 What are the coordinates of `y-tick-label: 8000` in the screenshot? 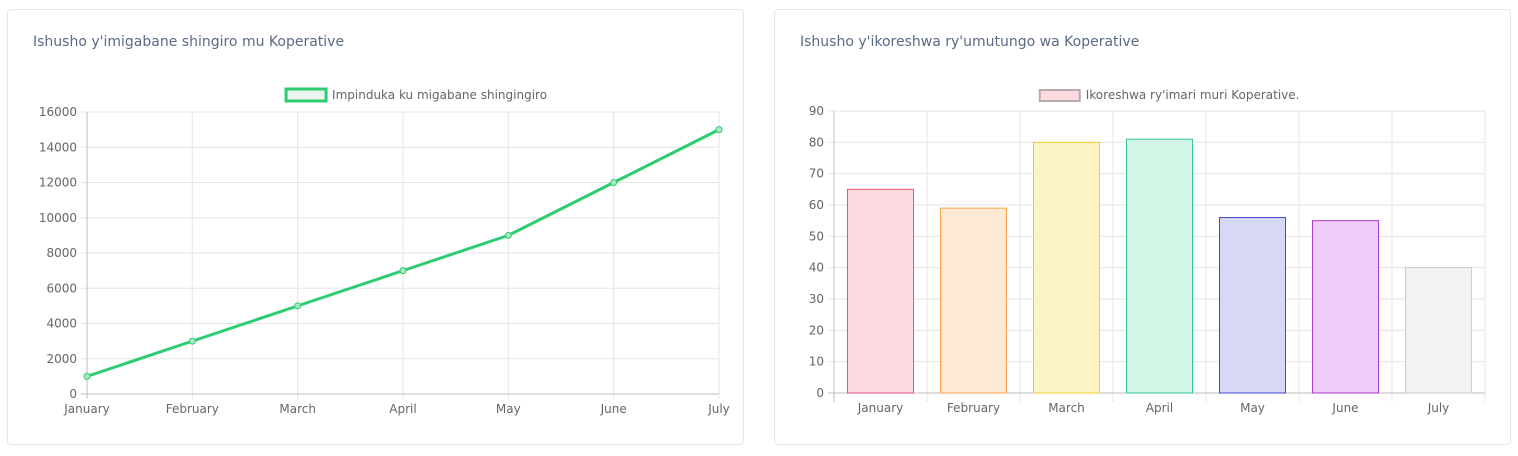 It's located at (61, 253).